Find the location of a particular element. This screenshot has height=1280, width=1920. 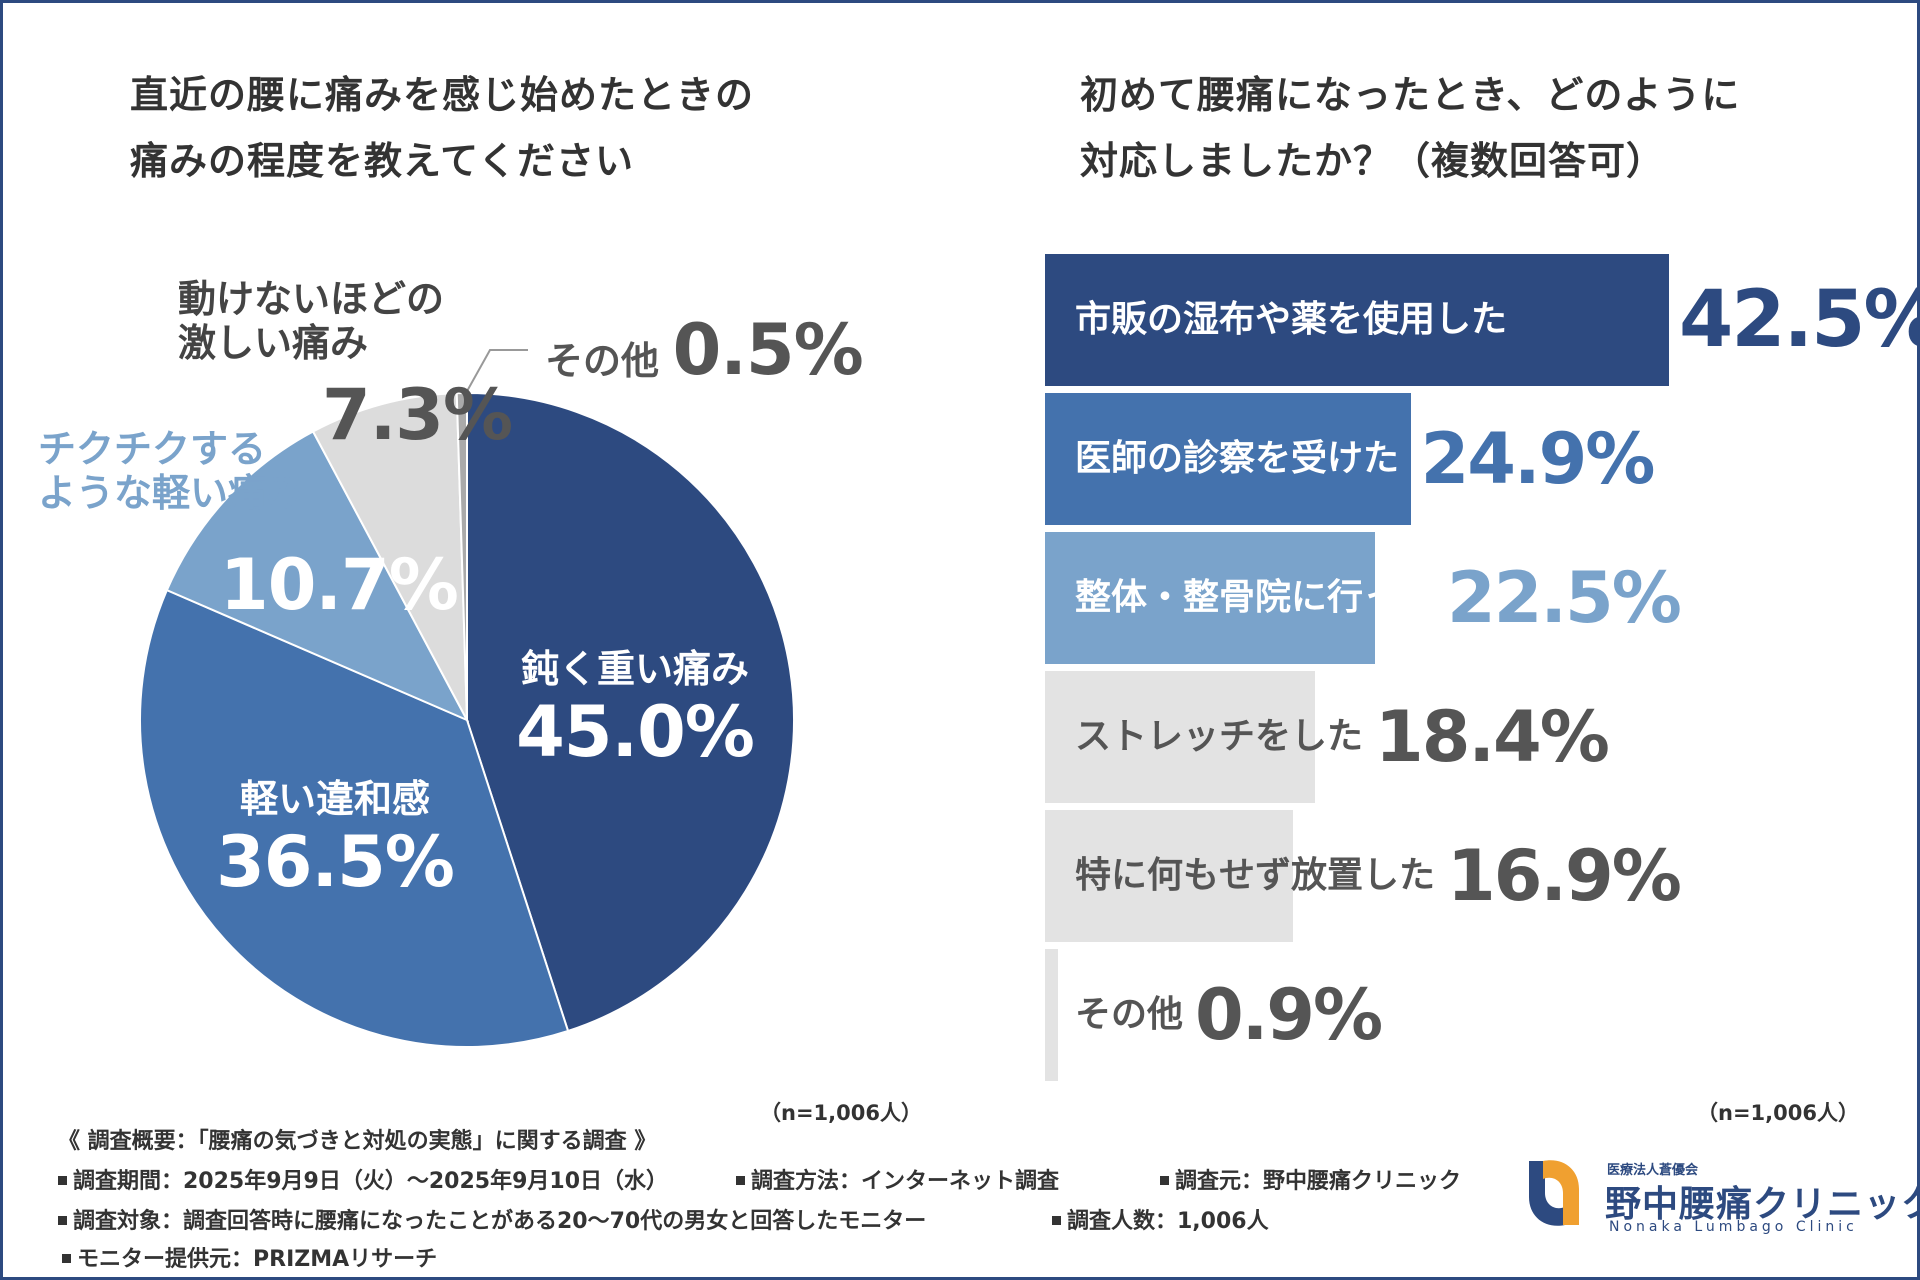

pie-label-prickly-pain-value: 10.7% is located at coordinates (339, 585).